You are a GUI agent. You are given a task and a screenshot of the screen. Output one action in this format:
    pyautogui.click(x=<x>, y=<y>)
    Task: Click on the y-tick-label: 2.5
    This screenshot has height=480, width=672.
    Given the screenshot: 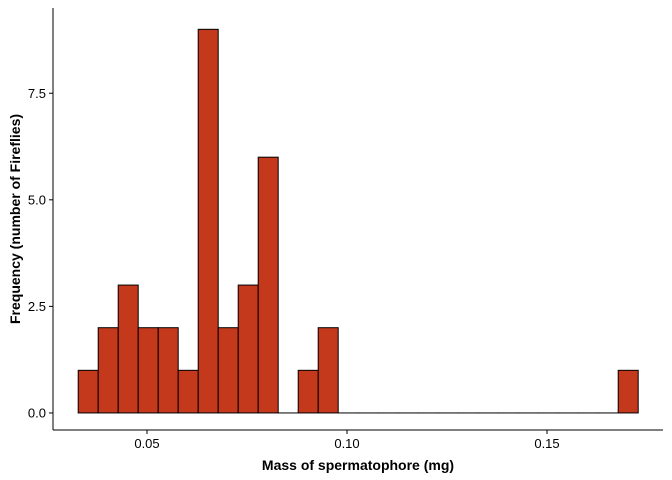 What is the action you would take?
    pyautogui.click(x=37, y=306)
    